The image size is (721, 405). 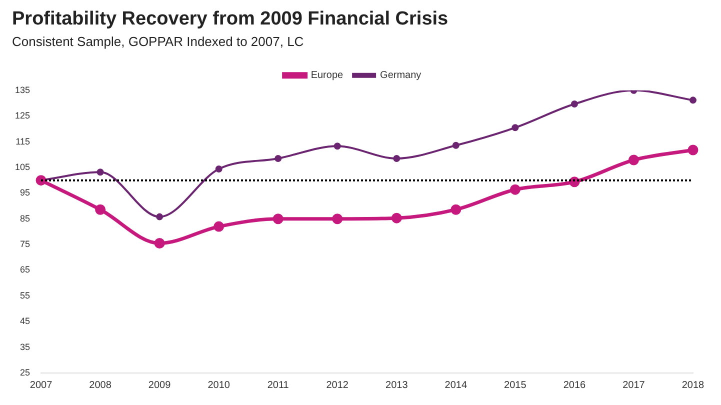 I want to click on y-tick-label: 115, so click(x=23, y=141).